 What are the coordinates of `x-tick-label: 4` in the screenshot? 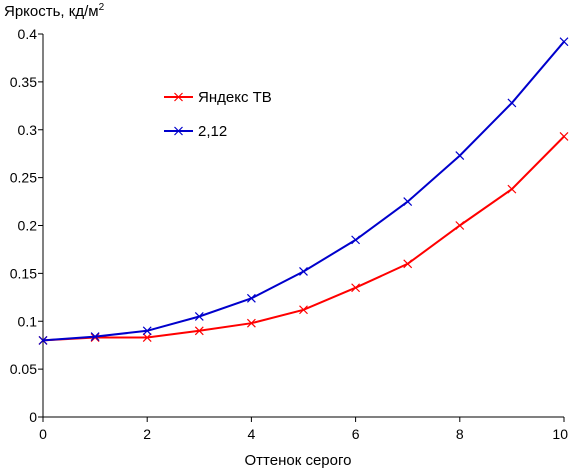 It's located at (252, 434).